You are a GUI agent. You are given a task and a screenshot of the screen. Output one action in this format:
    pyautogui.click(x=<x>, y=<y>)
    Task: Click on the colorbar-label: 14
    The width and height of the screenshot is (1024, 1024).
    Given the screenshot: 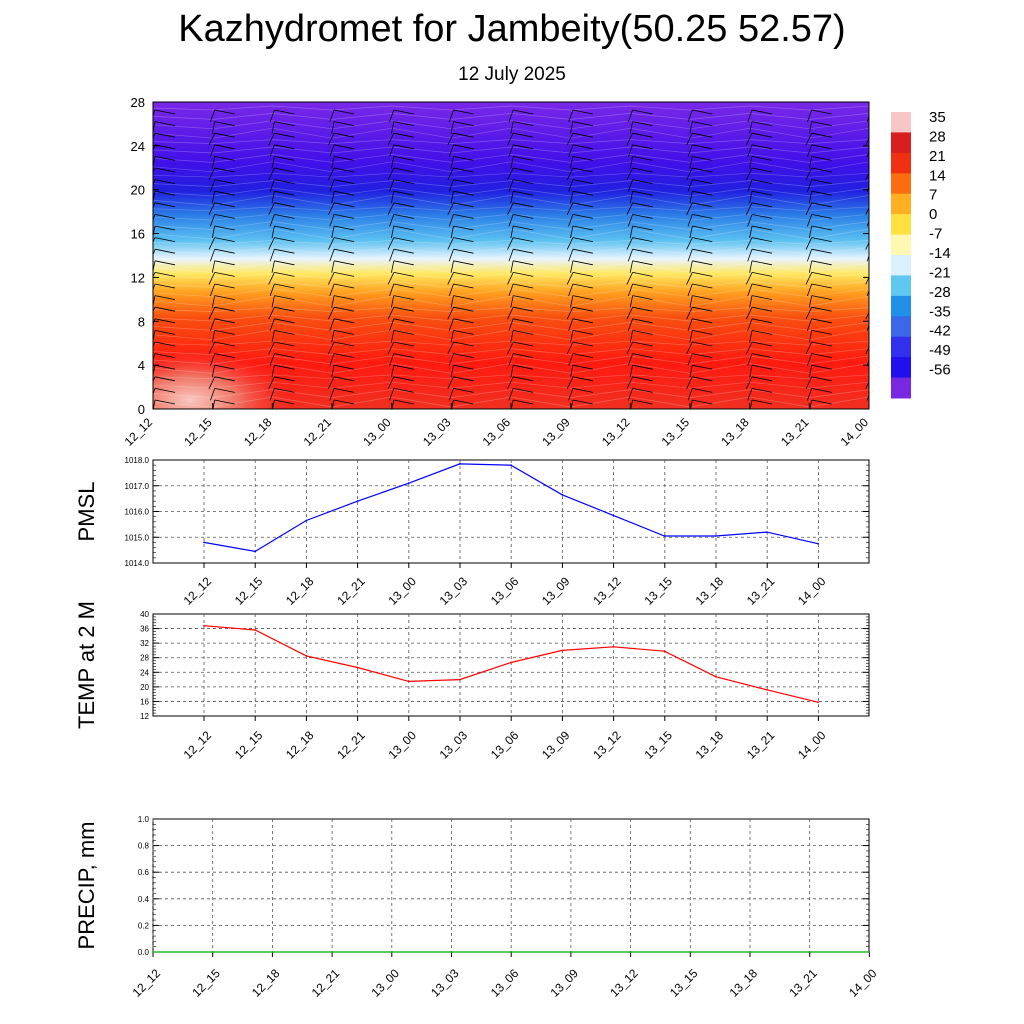 What is the action you would take?
    pyautogui.click(x=937, y=175)
    